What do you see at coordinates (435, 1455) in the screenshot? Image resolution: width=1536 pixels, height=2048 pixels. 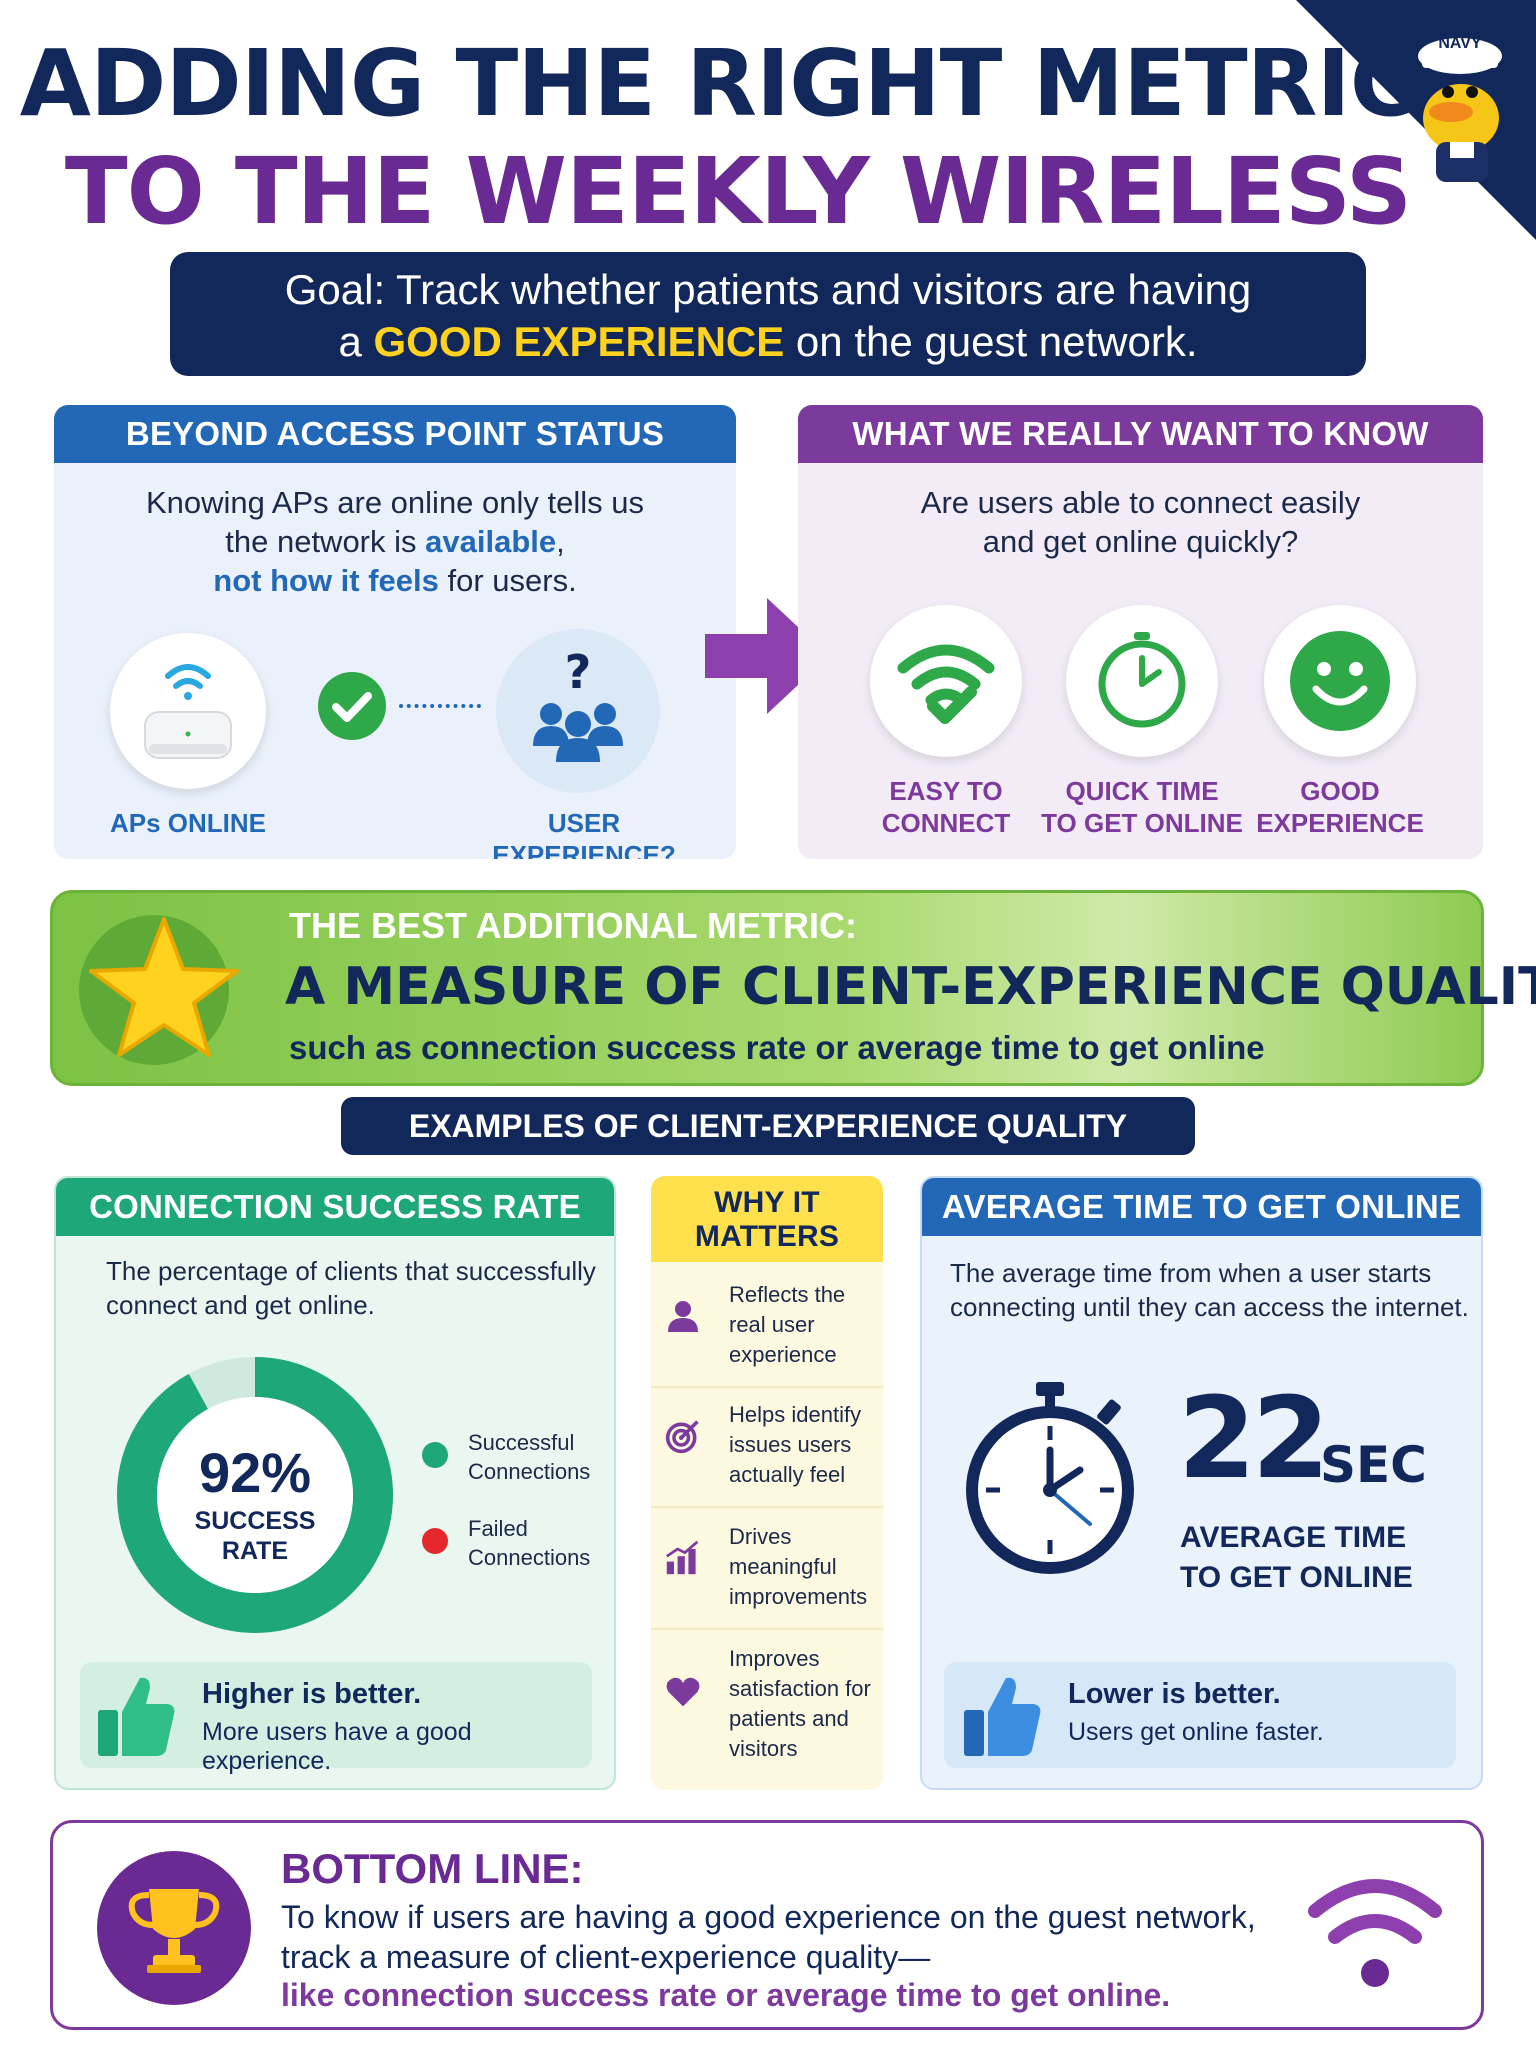 I see `legend-dot-green` at bounding box center [435, 1455].